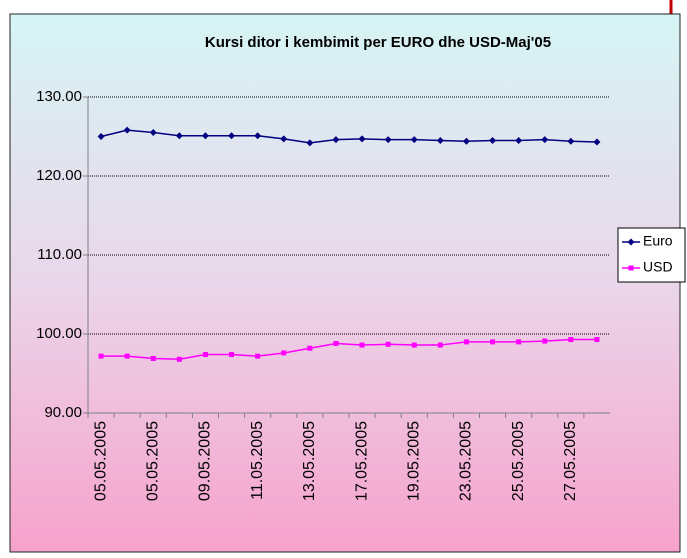 The height and width of the screenshot is (558, 687). Describe the element at coordinates (59, 175) in the screenshot. I see `y-tick-label: 120.00` at that location.